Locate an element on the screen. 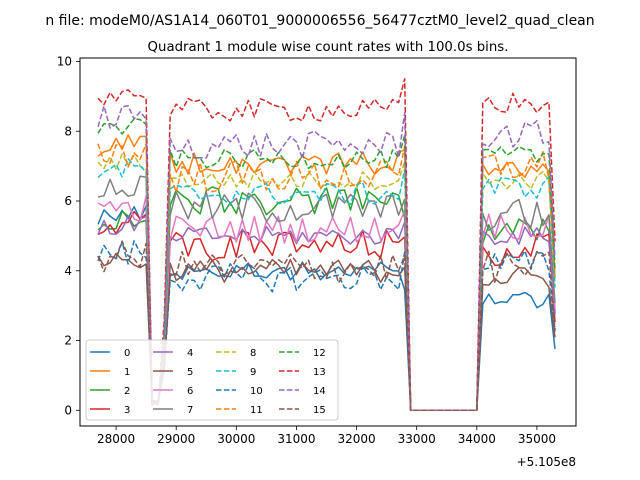 The image size is (640, 480). legend-label-11: 11 is located at coordinates (256, 410).